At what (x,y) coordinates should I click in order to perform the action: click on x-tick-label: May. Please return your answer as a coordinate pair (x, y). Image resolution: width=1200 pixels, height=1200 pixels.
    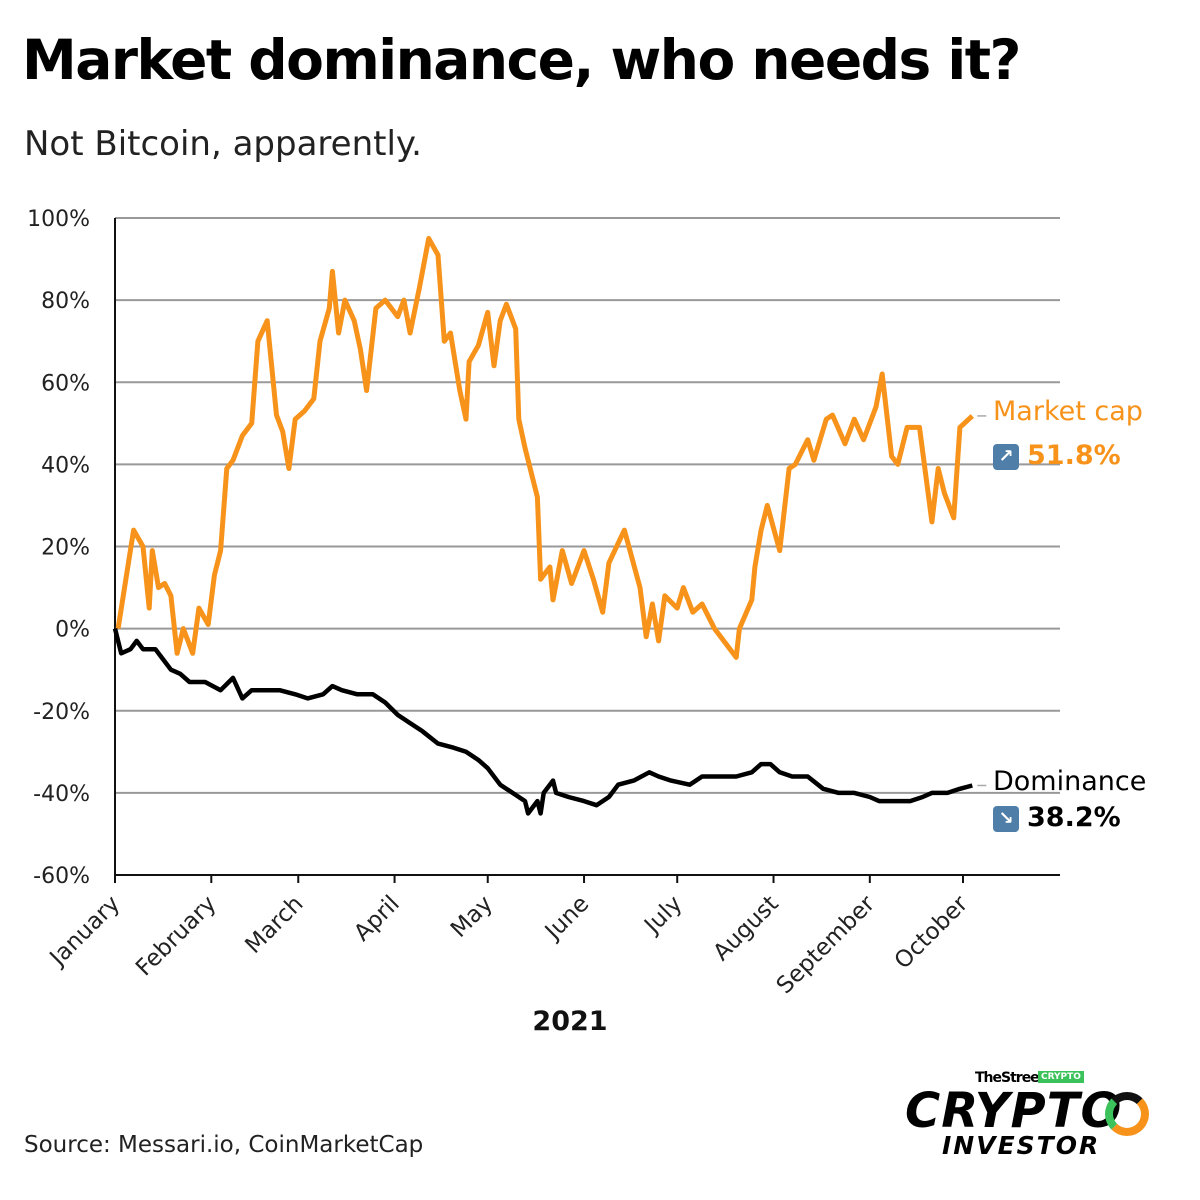
    Looking at the image, I should click on (472, 917).